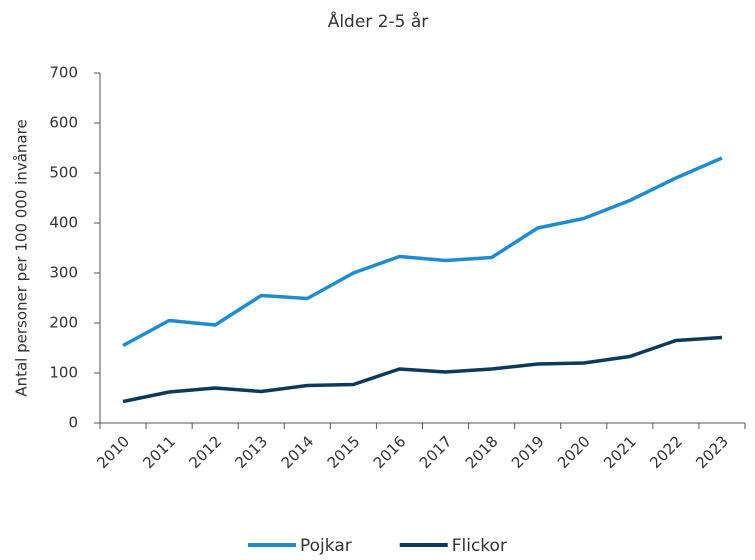 This screenshot has width=755, height=560. I want to click on y-tick-label: 500, so click(63, 173).